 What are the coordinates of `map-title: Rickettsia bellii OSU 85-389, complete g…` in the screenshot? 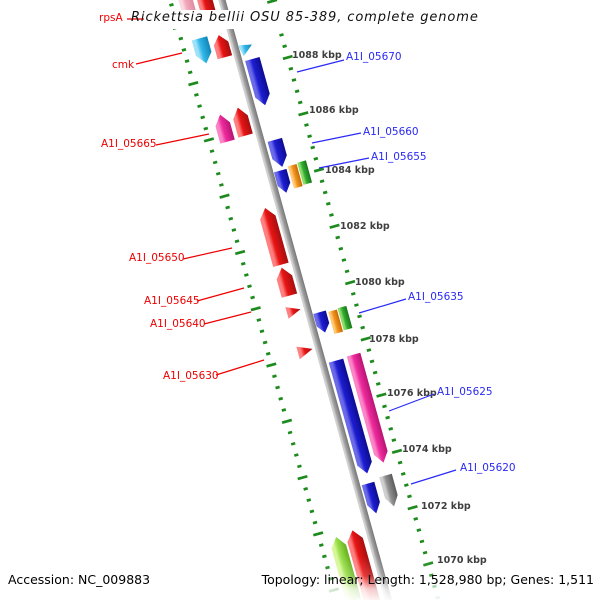 It's located at (305, 17).